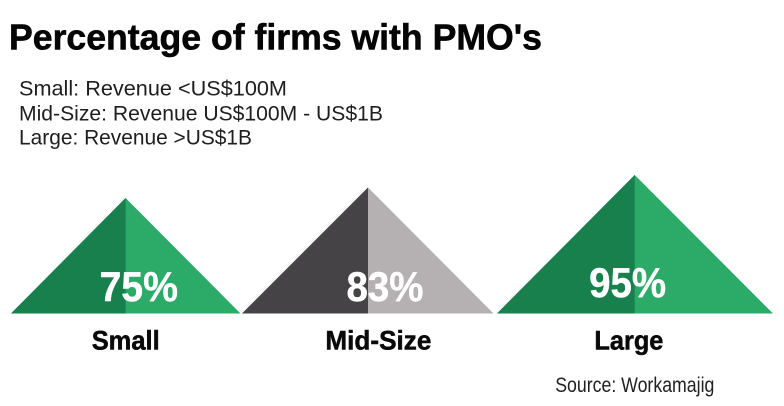  I want to click on svg-text: Mid-Size, so click(378, 341).